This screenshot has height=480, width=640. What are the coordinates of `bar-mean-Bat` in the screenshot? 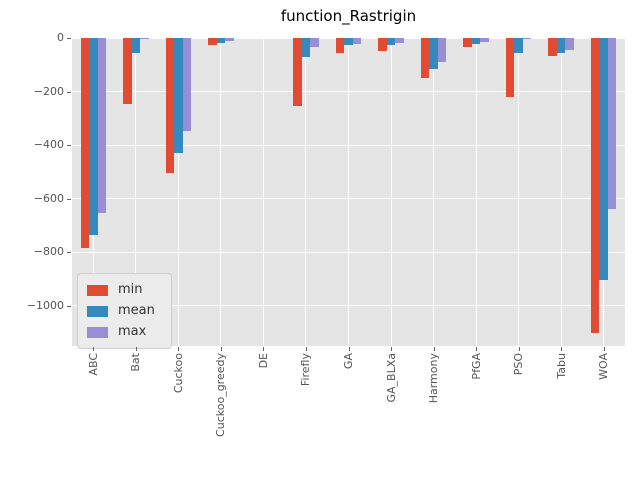 It's located at (136, 46).